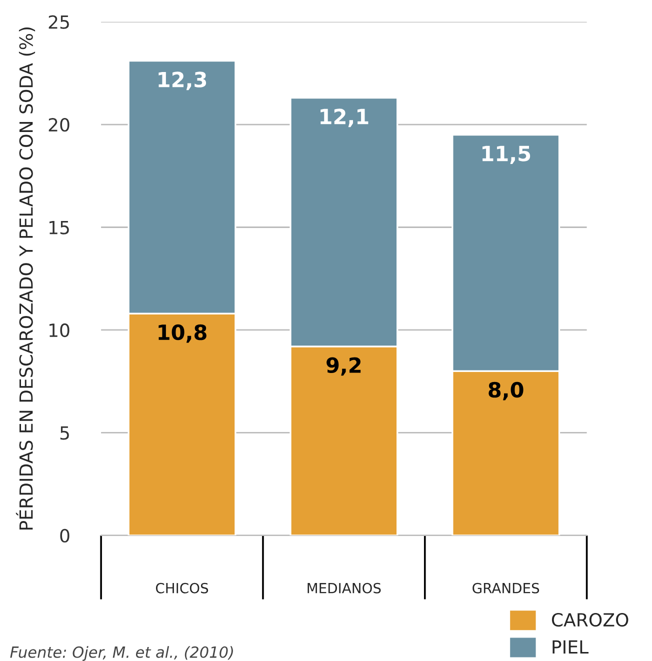 The image size is (652, 661). Describe the element at coordinates (64, 433) in the screenshot. I see `y-tick-label: 5` at that location.